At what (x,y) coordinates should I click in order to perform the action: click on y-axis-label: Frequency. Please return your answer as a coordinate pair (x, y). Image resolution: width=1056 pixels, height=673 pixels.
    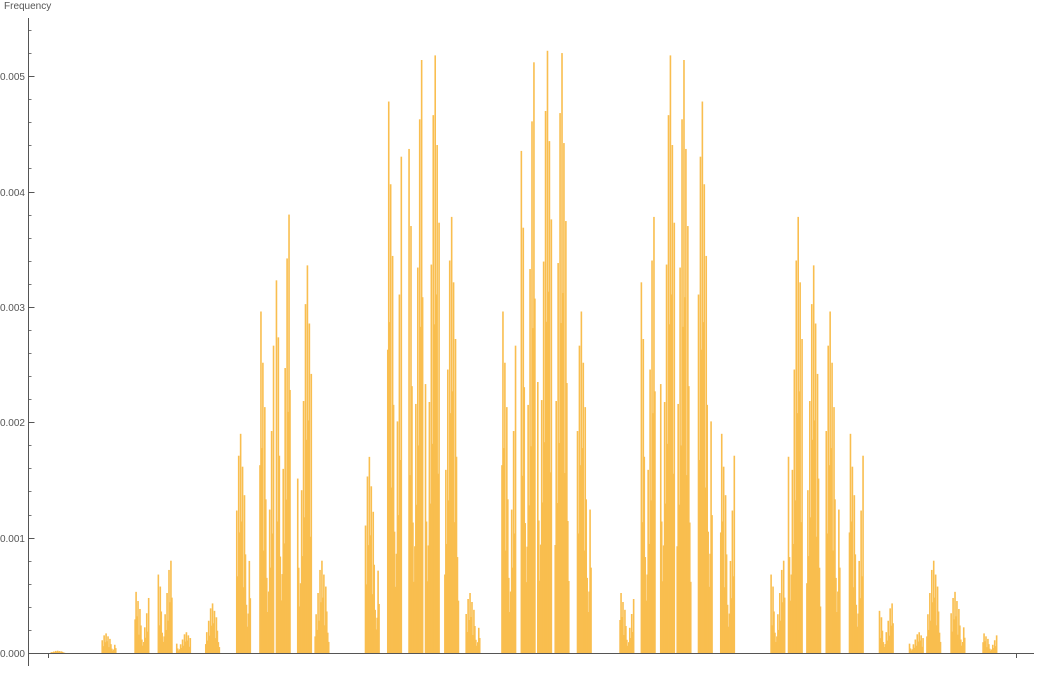
    Looking at the image, I should click on (27, 6).